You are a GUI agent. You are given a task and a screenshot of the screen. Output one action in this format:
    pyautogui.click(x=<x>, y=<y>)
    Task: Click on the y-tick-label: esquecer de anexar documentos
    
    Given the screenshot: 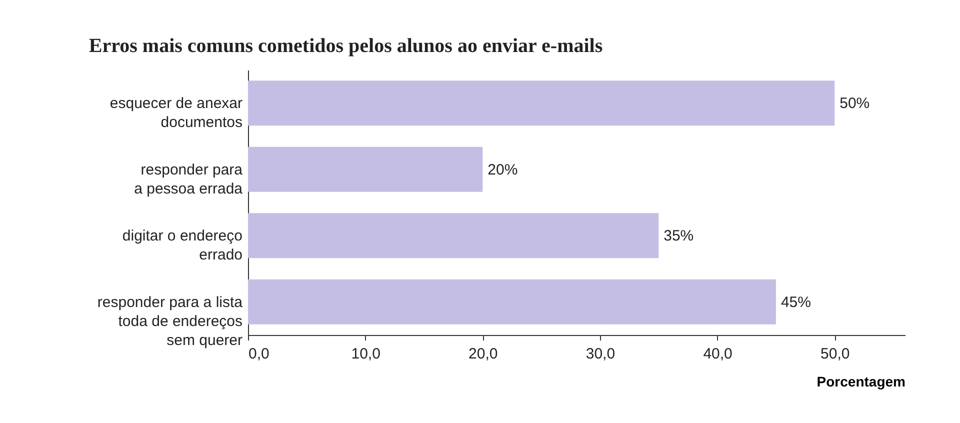 What is the action you would take?
    pyautogui.click(x=176, y=113)
    